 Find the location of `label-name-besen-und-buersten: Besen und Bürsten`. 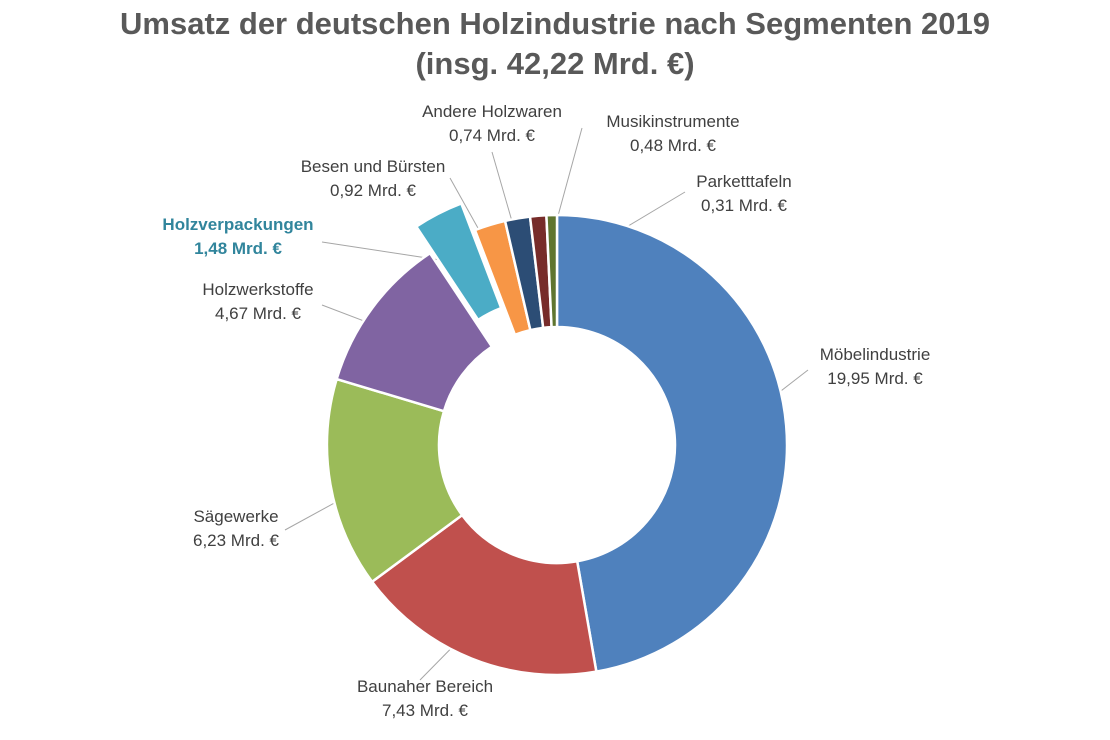

label-name-besen-und-buersten: Besen und Bürsten is located at coordinates (373, 166).